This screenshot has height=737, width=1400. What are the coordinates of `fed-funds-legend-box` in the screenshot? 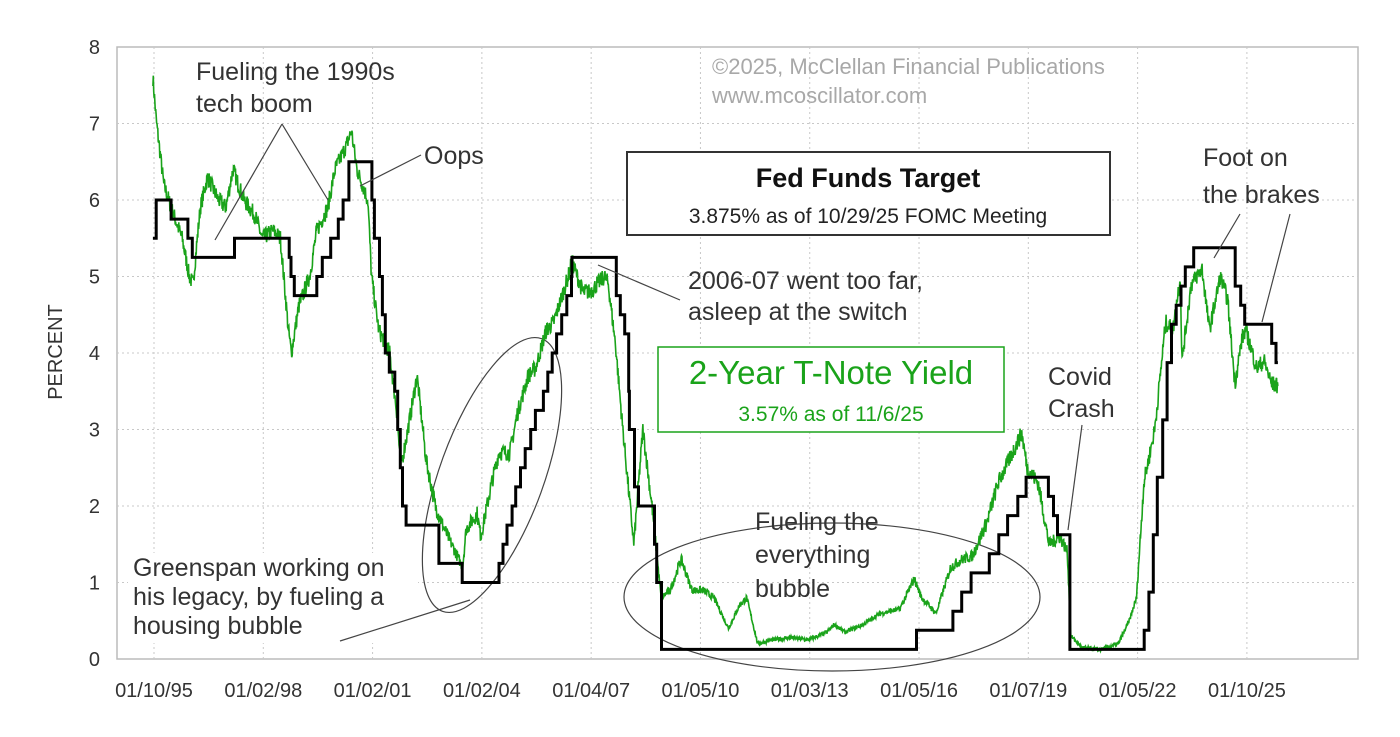 It's located at (868, 193).